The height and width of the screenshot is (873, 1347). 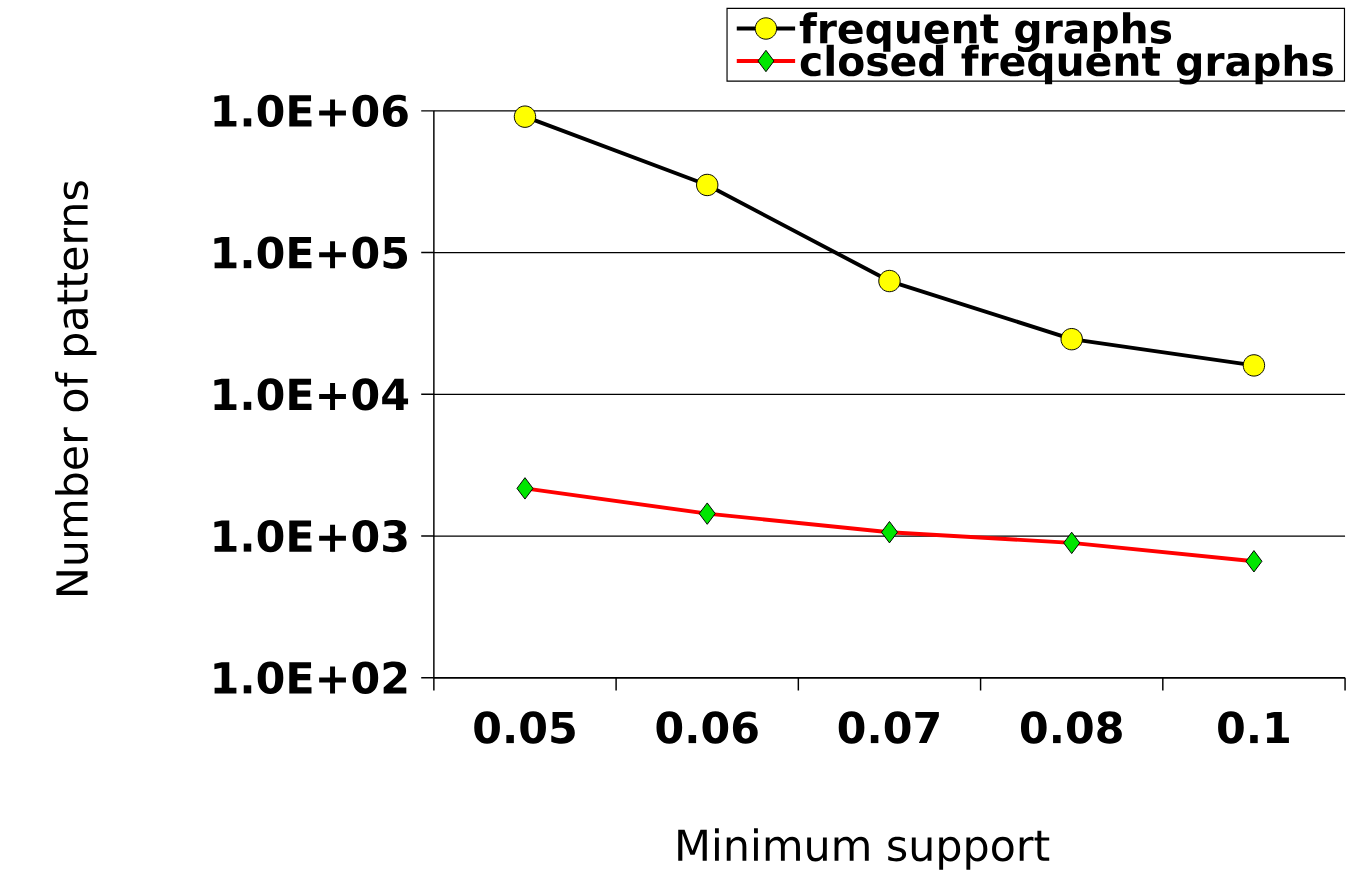 What do you see at coordinates (1071, 727) in the screenshot?
I see `x-tick-label: 0.08` at bounding box center [1071, 727].